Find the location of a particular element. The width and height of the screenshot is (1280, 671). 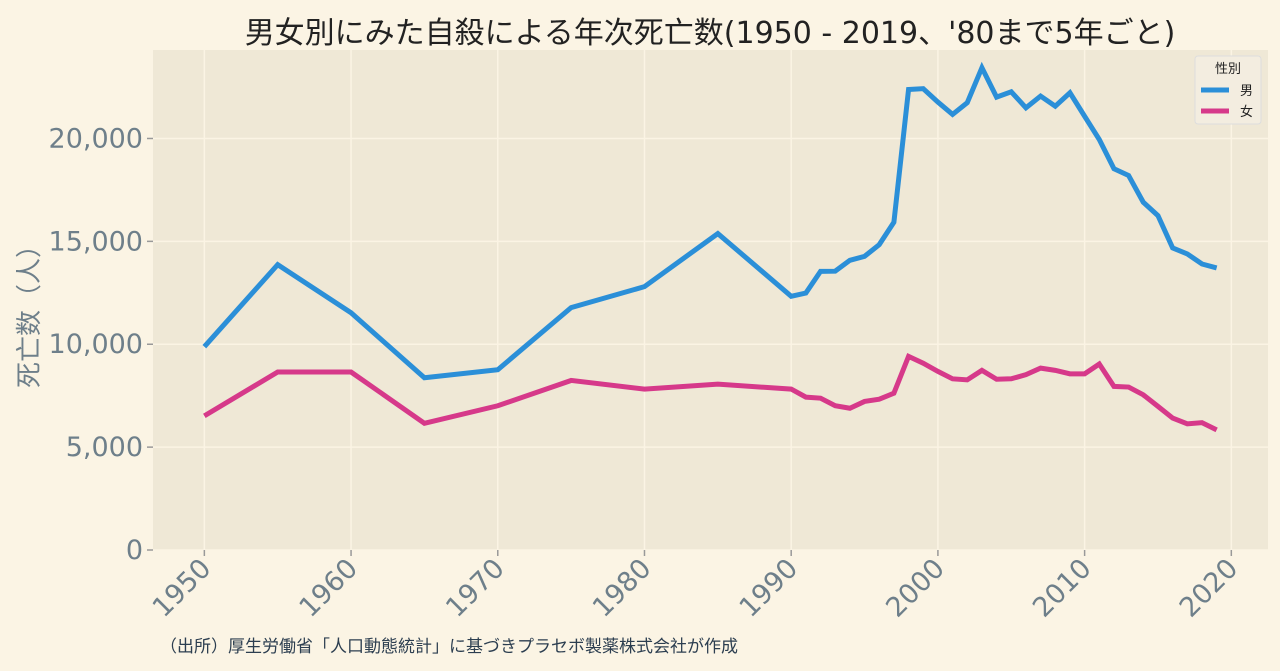

legend-title: 性別 is located at coordinates (1228, 69).